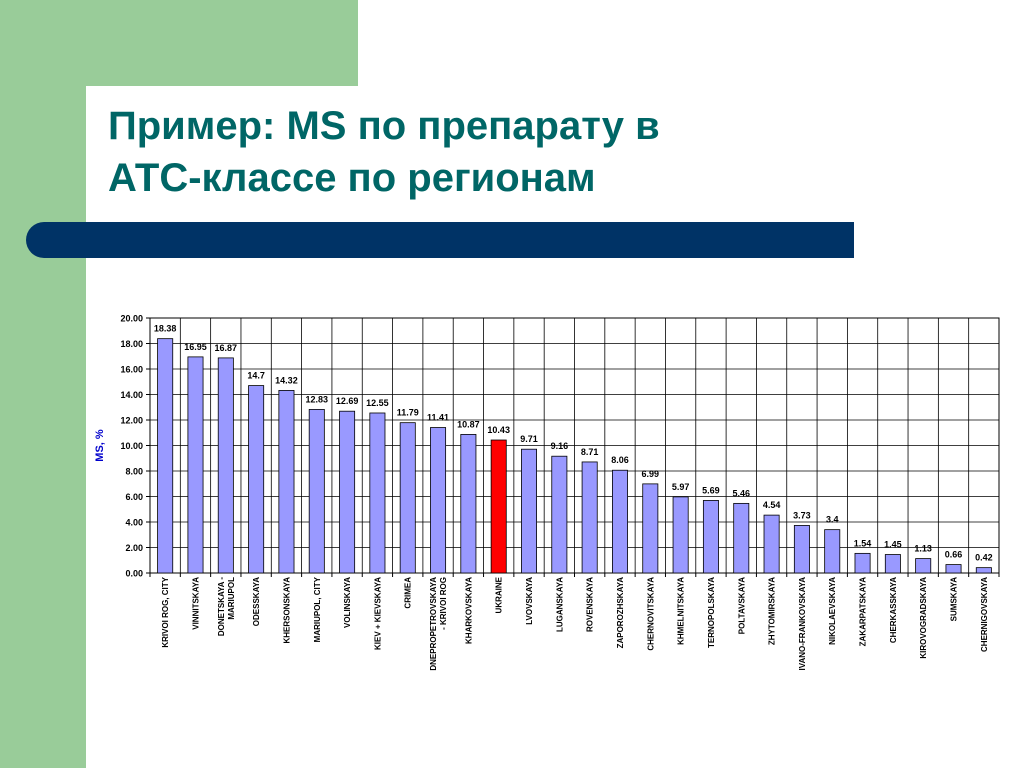 Image resolution: width=1024 pixels, height=768 pixels. I want to click on bar-value-label: 10.43, so click(498, 430).